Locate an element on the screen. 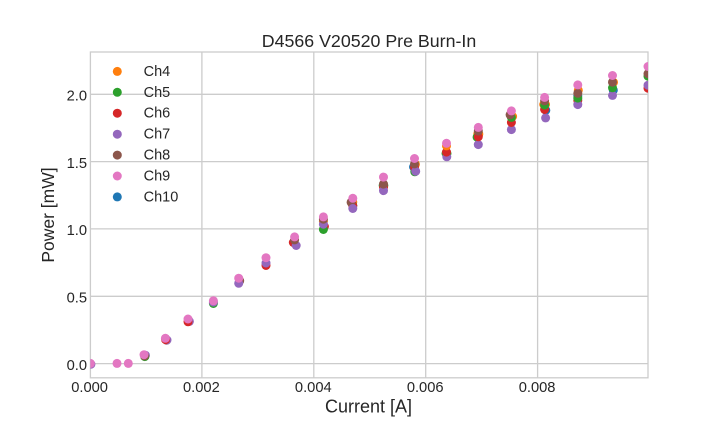  svg-text: Ch5 is located at coordinates (157, 93).